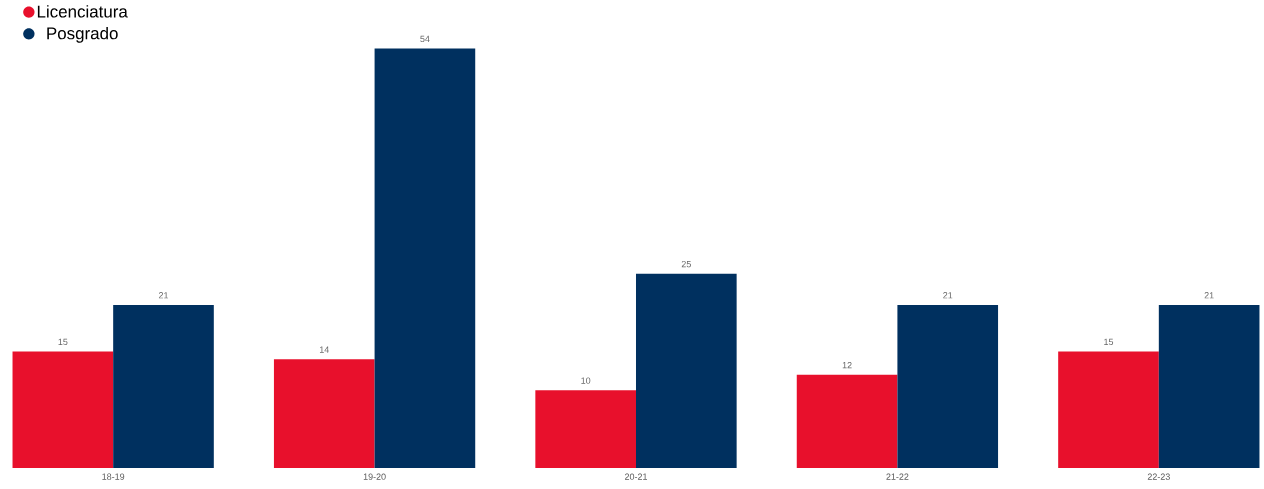  I want to click on data-label: 10, so click(586, 380).